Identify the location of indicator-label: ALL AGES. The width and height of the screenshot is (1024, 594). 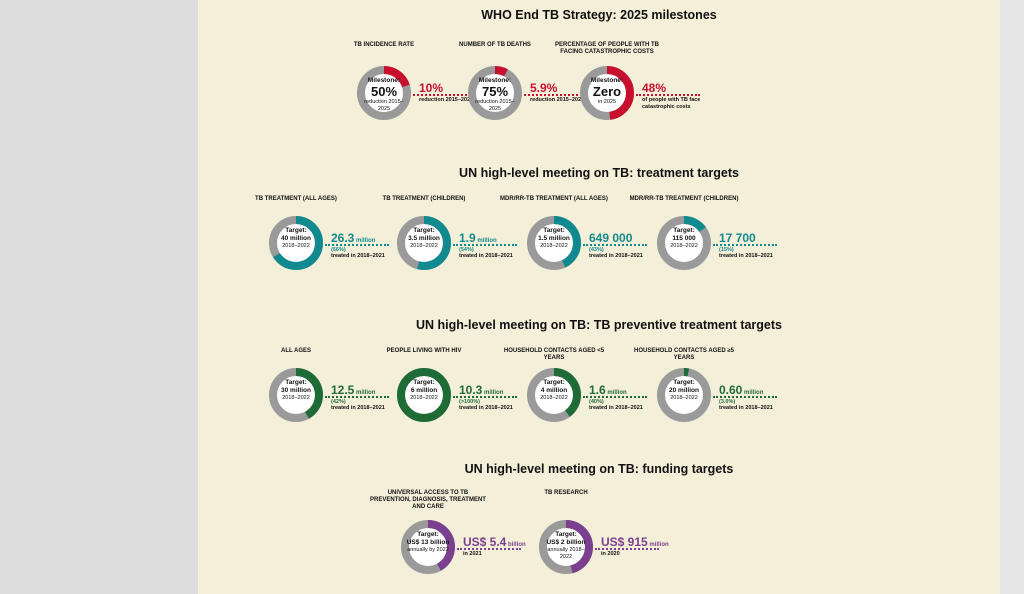
(295, 351).